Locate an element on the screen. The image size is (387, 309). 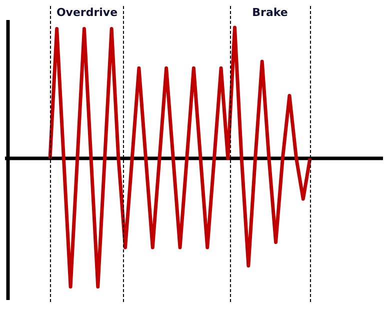
text: Overdrive is located at coordinates (87, 12).